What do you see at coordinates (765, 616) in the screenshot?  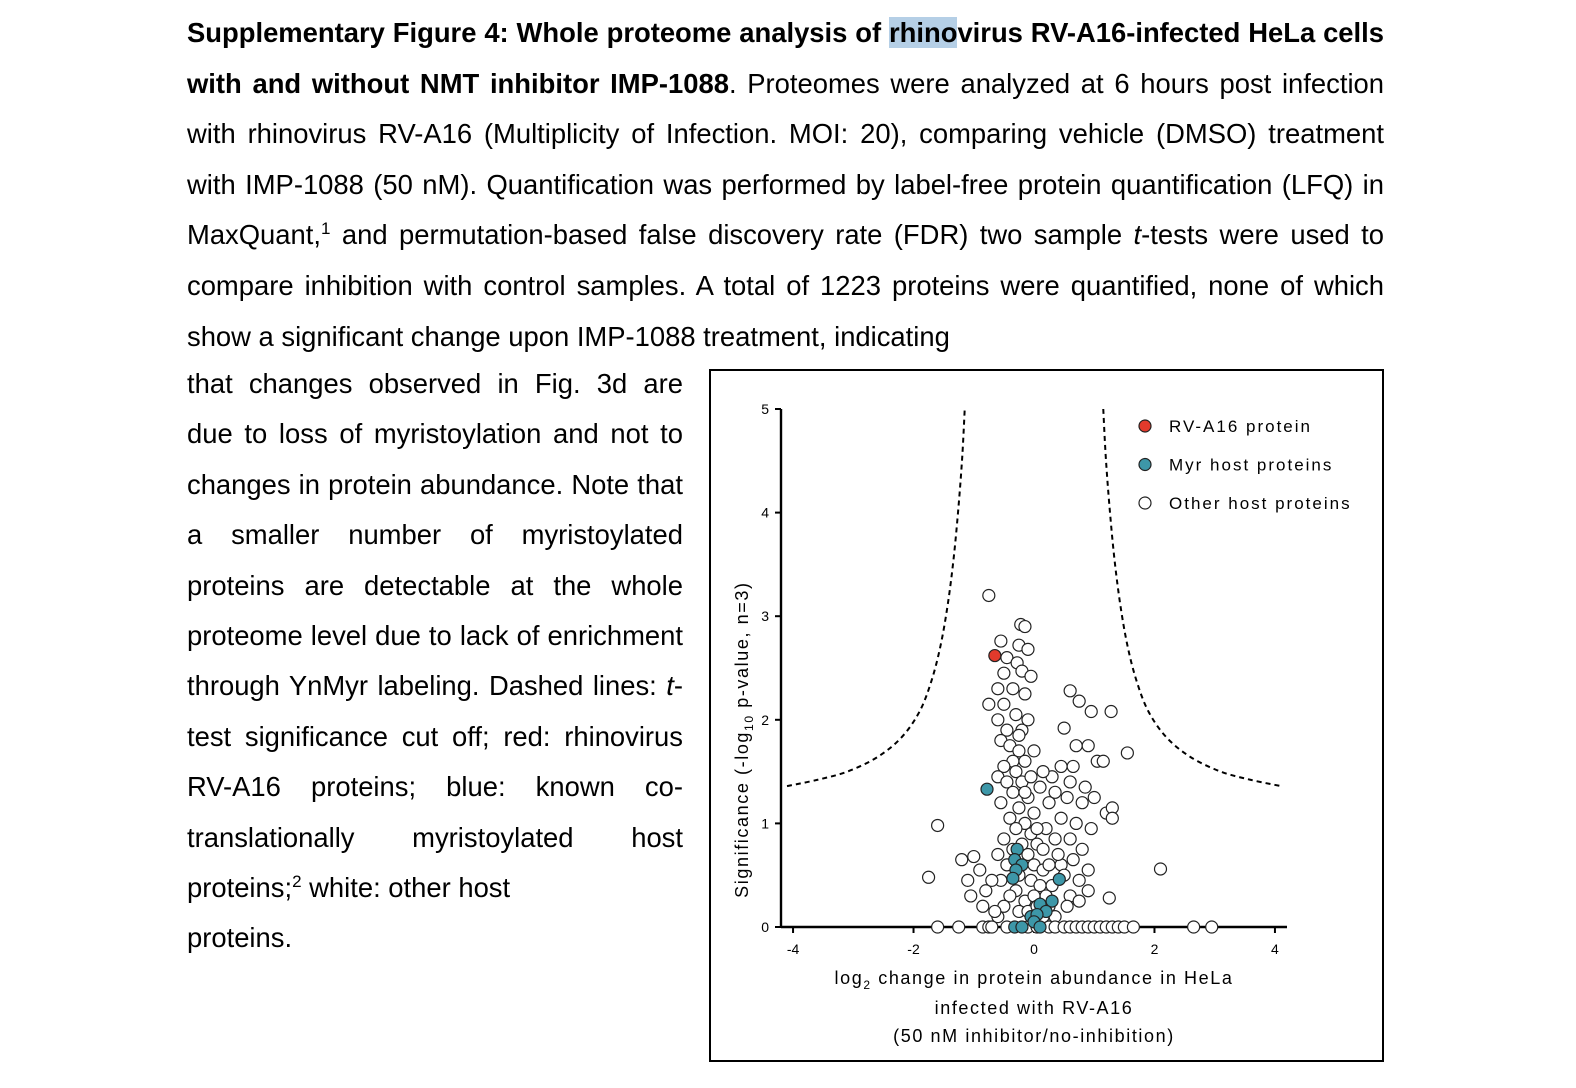 I see `y-tick-label: 3` at bounding box center [765, 616].